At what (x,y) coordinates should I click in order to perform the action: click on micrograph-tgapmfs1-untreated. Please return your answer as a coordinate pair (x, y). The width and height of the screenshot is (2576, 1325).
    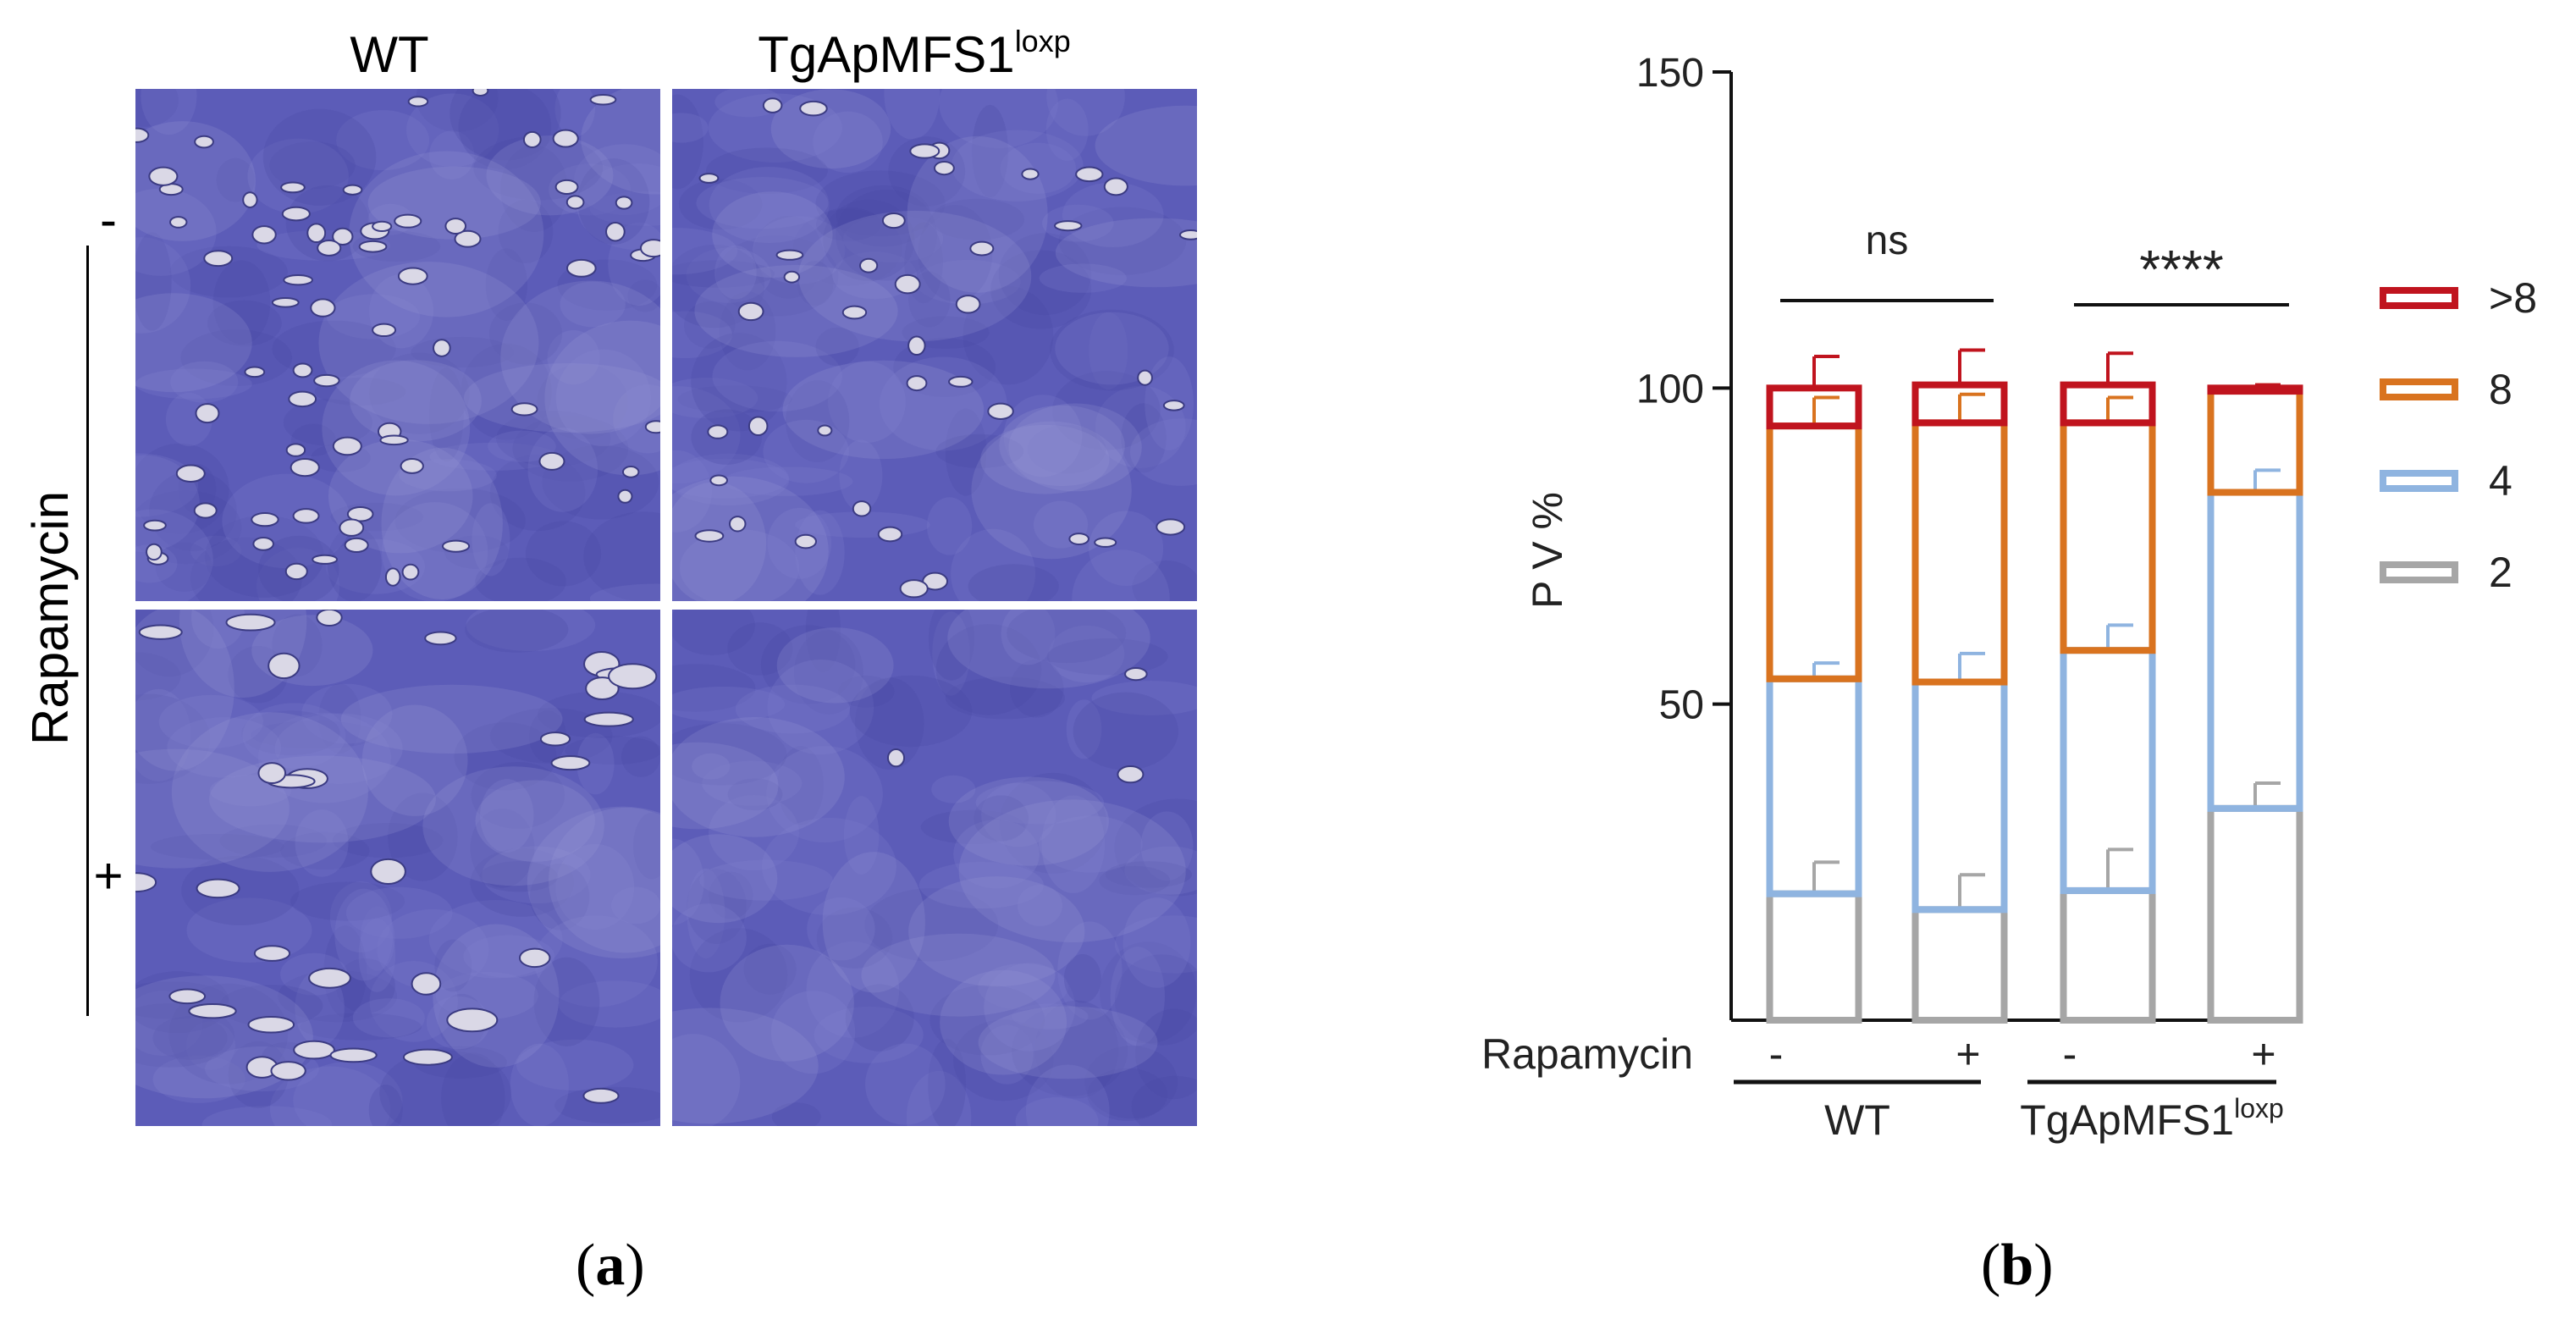
    Looking at the image, I should click on (935, 345).